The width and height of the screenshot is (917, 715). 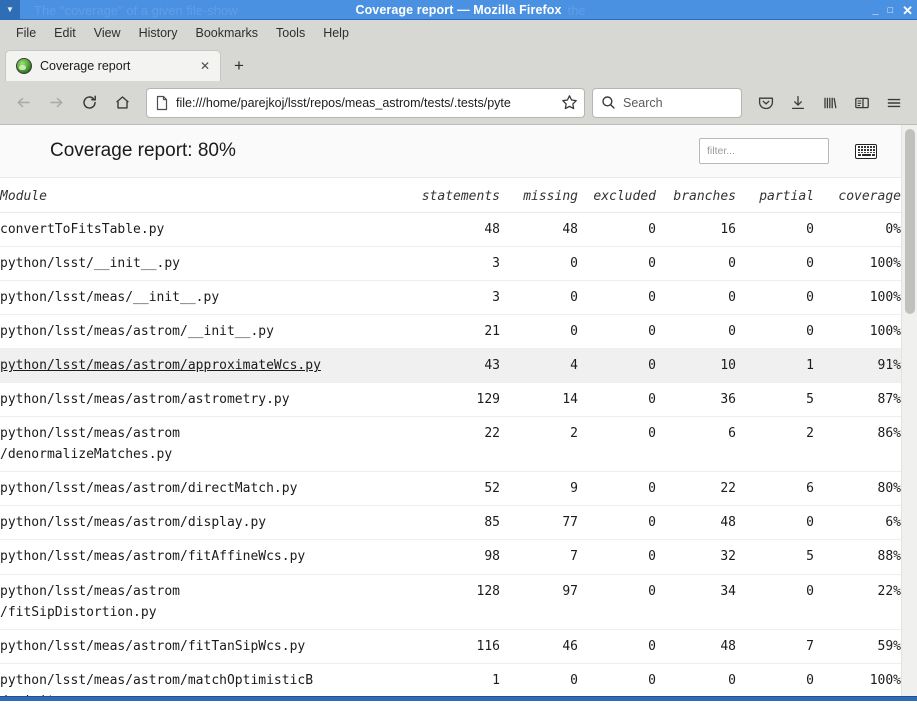 I want to click on back-button, so click(x=23, y=103).